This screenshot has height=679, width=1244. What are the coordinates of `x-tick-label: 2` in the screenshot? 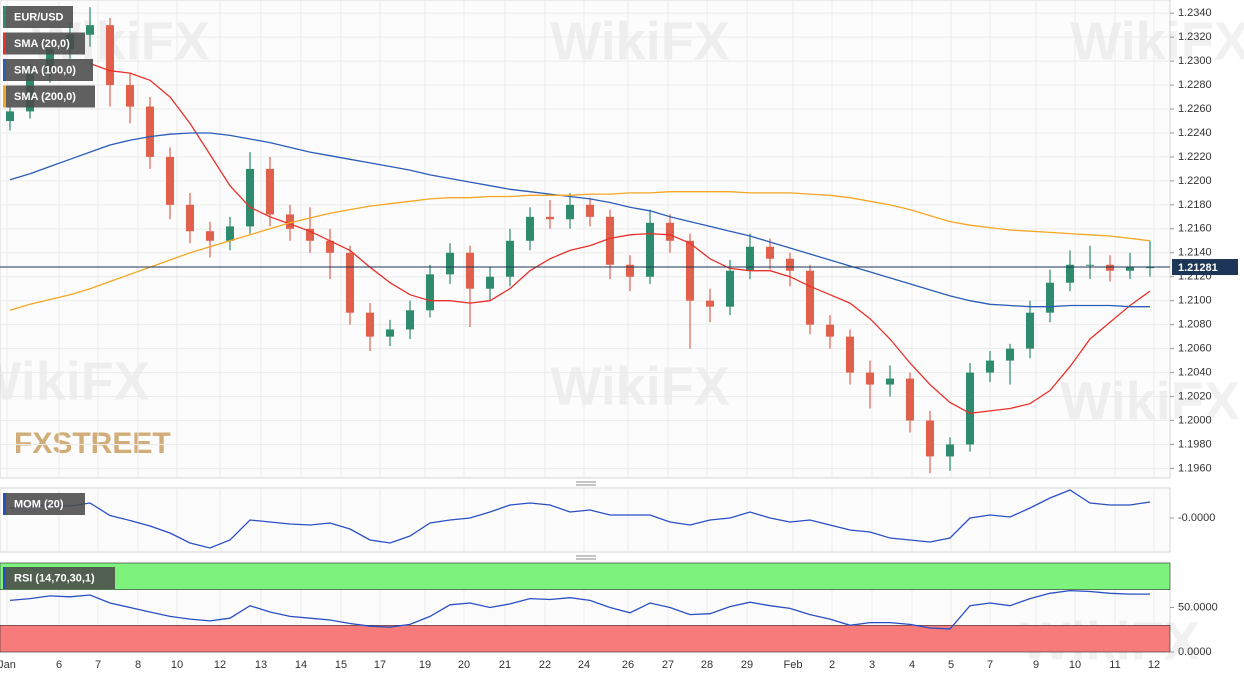 It's located at (832, 665).